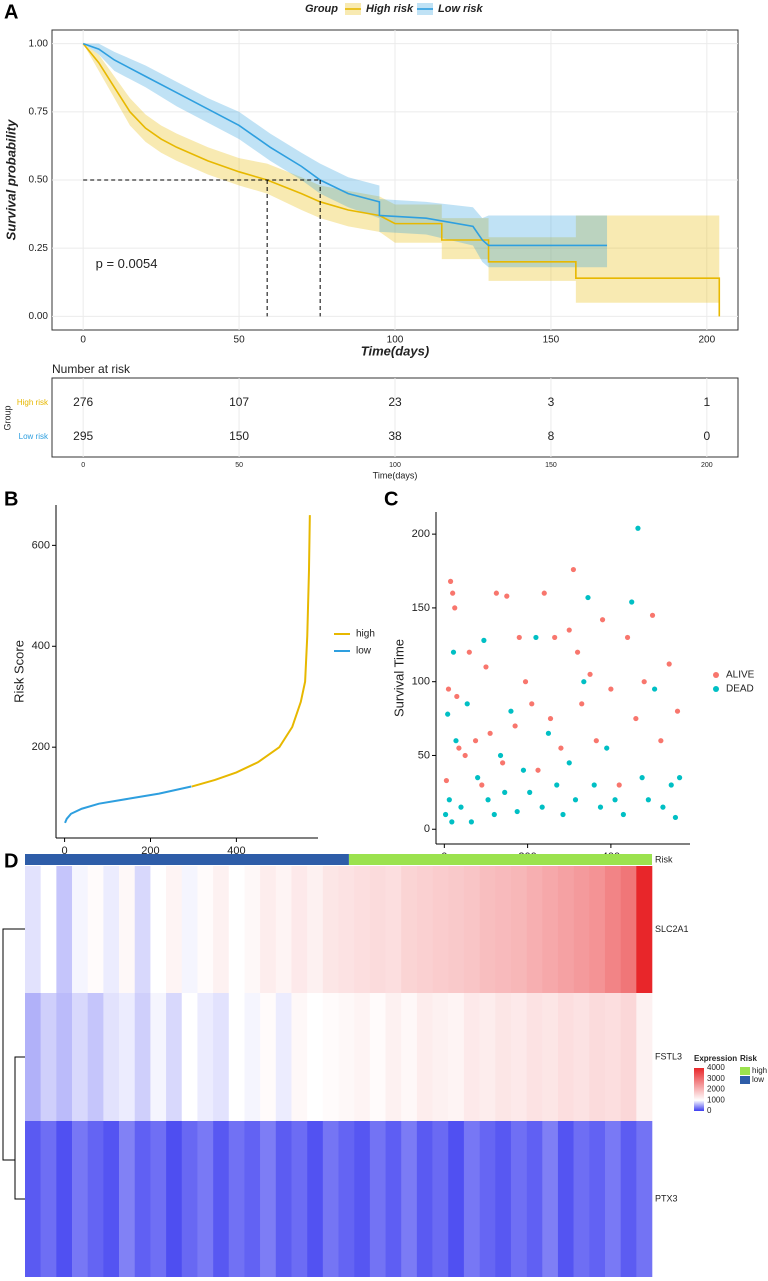 The height and width of the screenshot is (1281, 768). What do you see at coordinates (13, 1064) in the screenshot?
I see `dendrogram` at bounding box center [13, 1064].